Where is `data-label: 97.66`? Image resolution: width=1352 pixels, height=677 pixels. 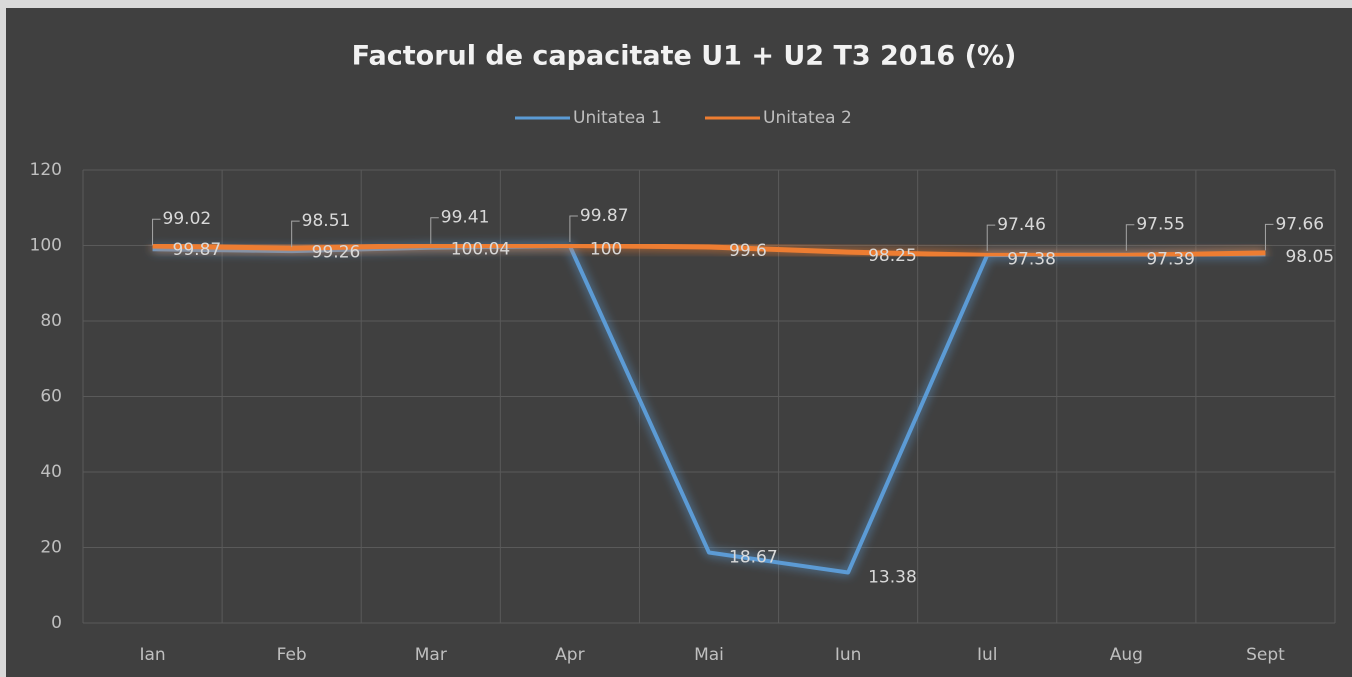
data-label: 97.66 is located at coordinates (1299, 224).